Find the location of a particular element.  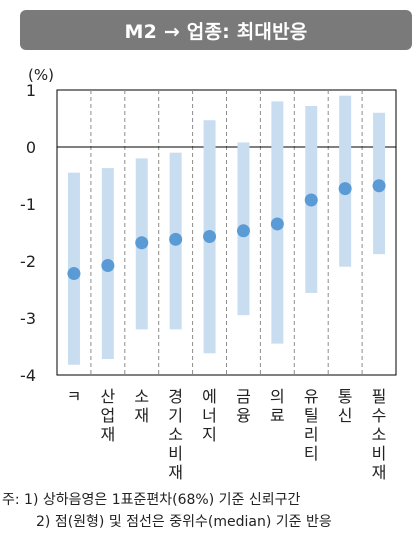

x-category-label: 기 is located at coordinates (175, 415).